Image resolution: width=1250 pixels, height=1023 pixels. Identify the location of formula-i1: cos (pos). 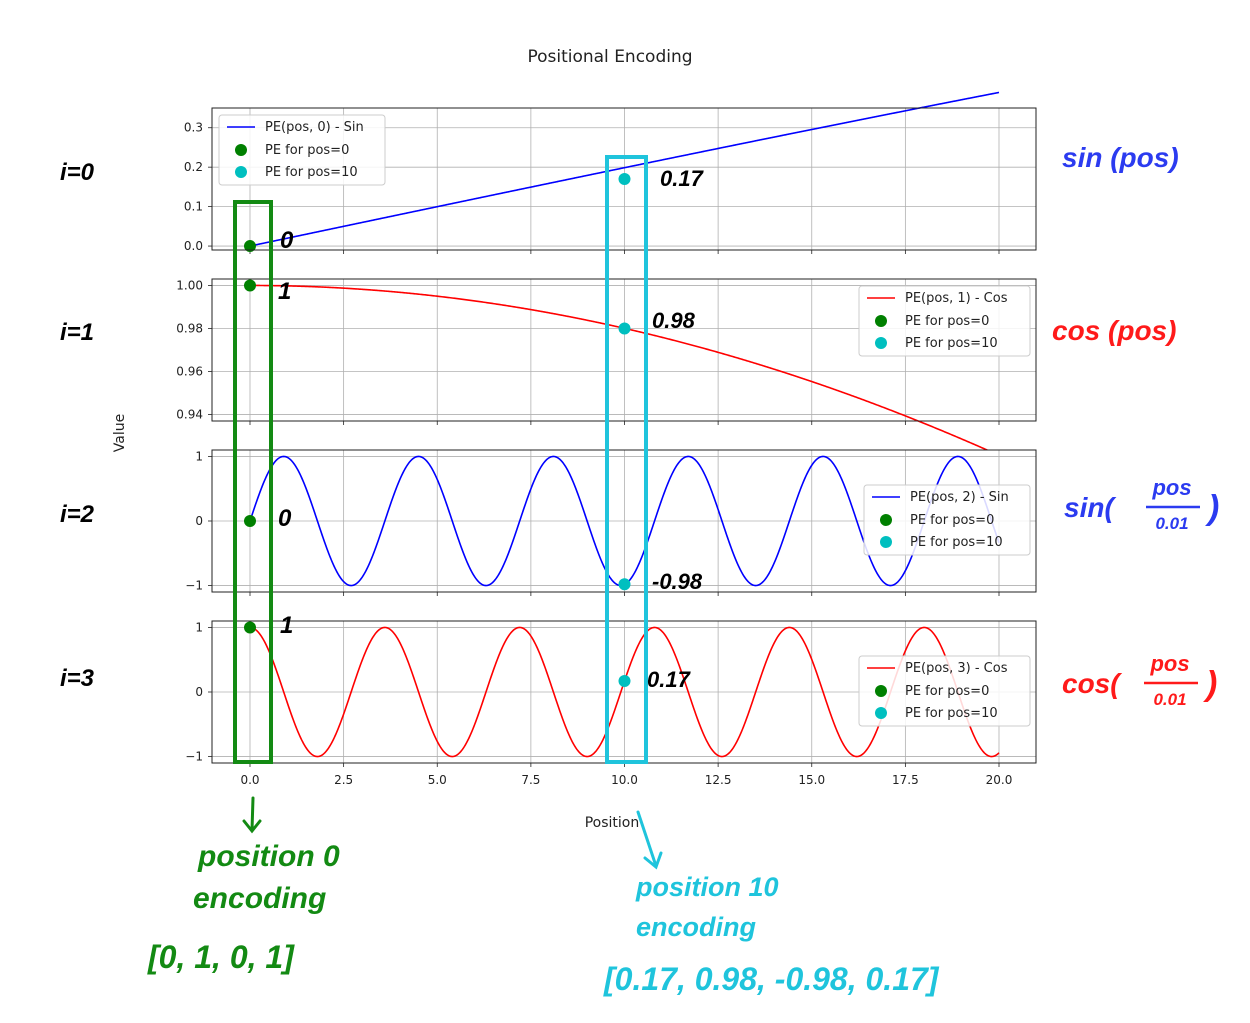
(1114, 330).